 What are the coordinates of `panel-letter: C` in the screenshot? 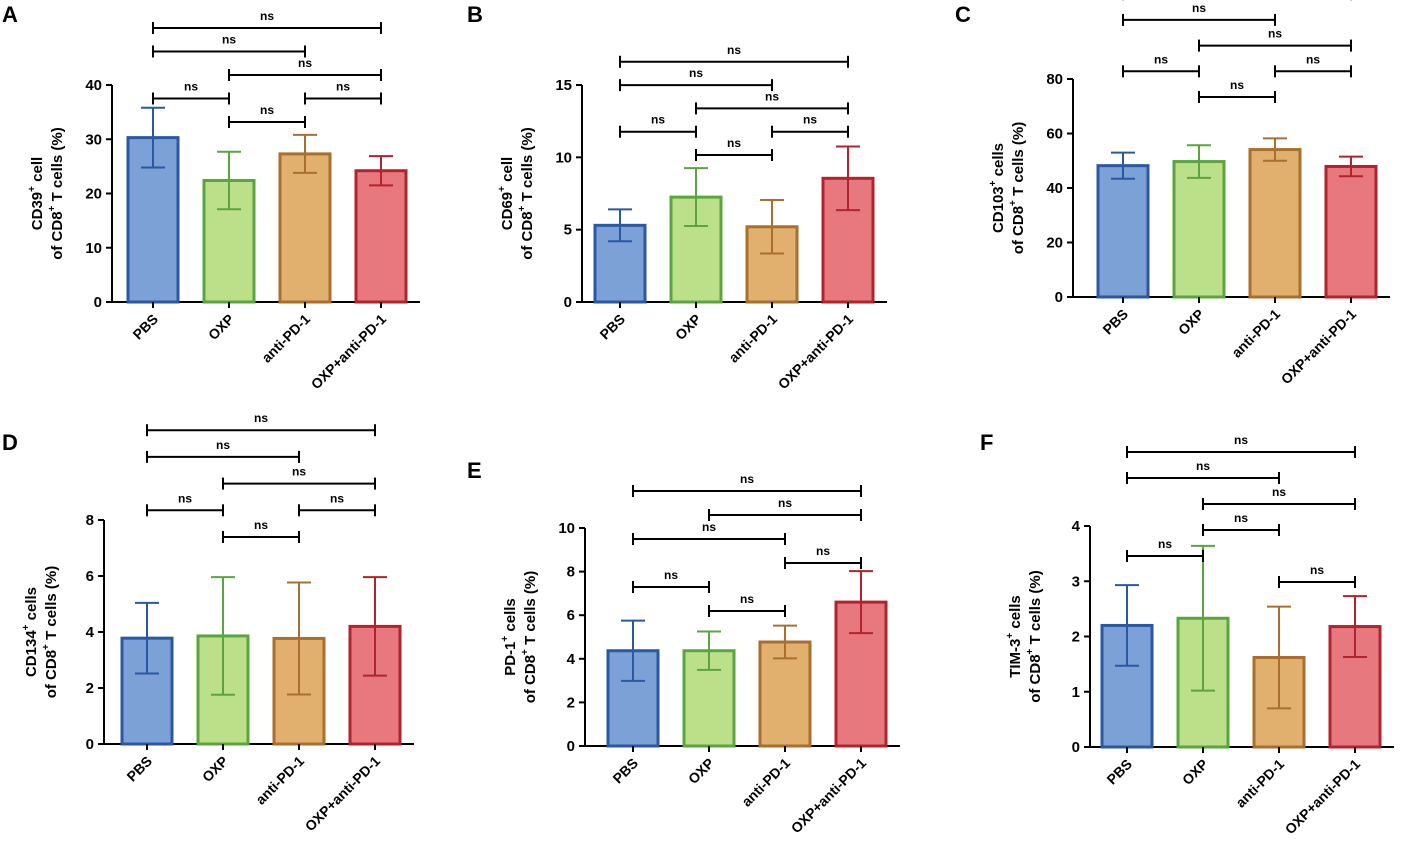 It's located at (963, 14).